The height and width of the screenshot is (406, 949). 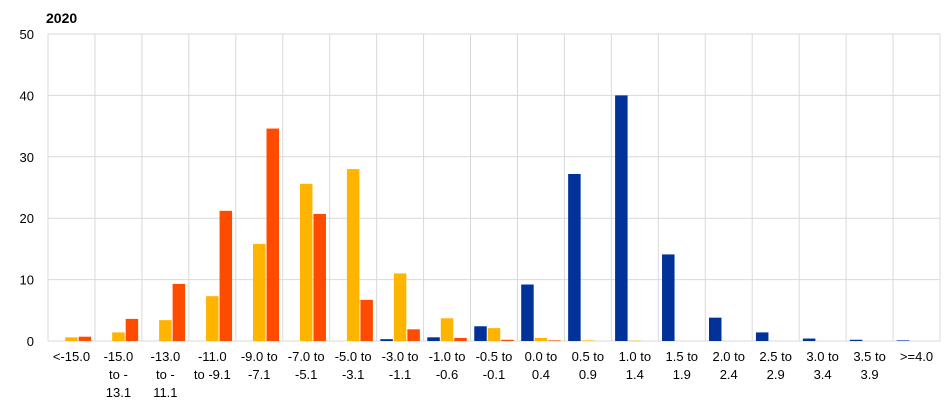 What do you see at coordinates (588, 374) in the screenshot?
I see `x-tick-label: 0.9` at bounding box center [588, 374].